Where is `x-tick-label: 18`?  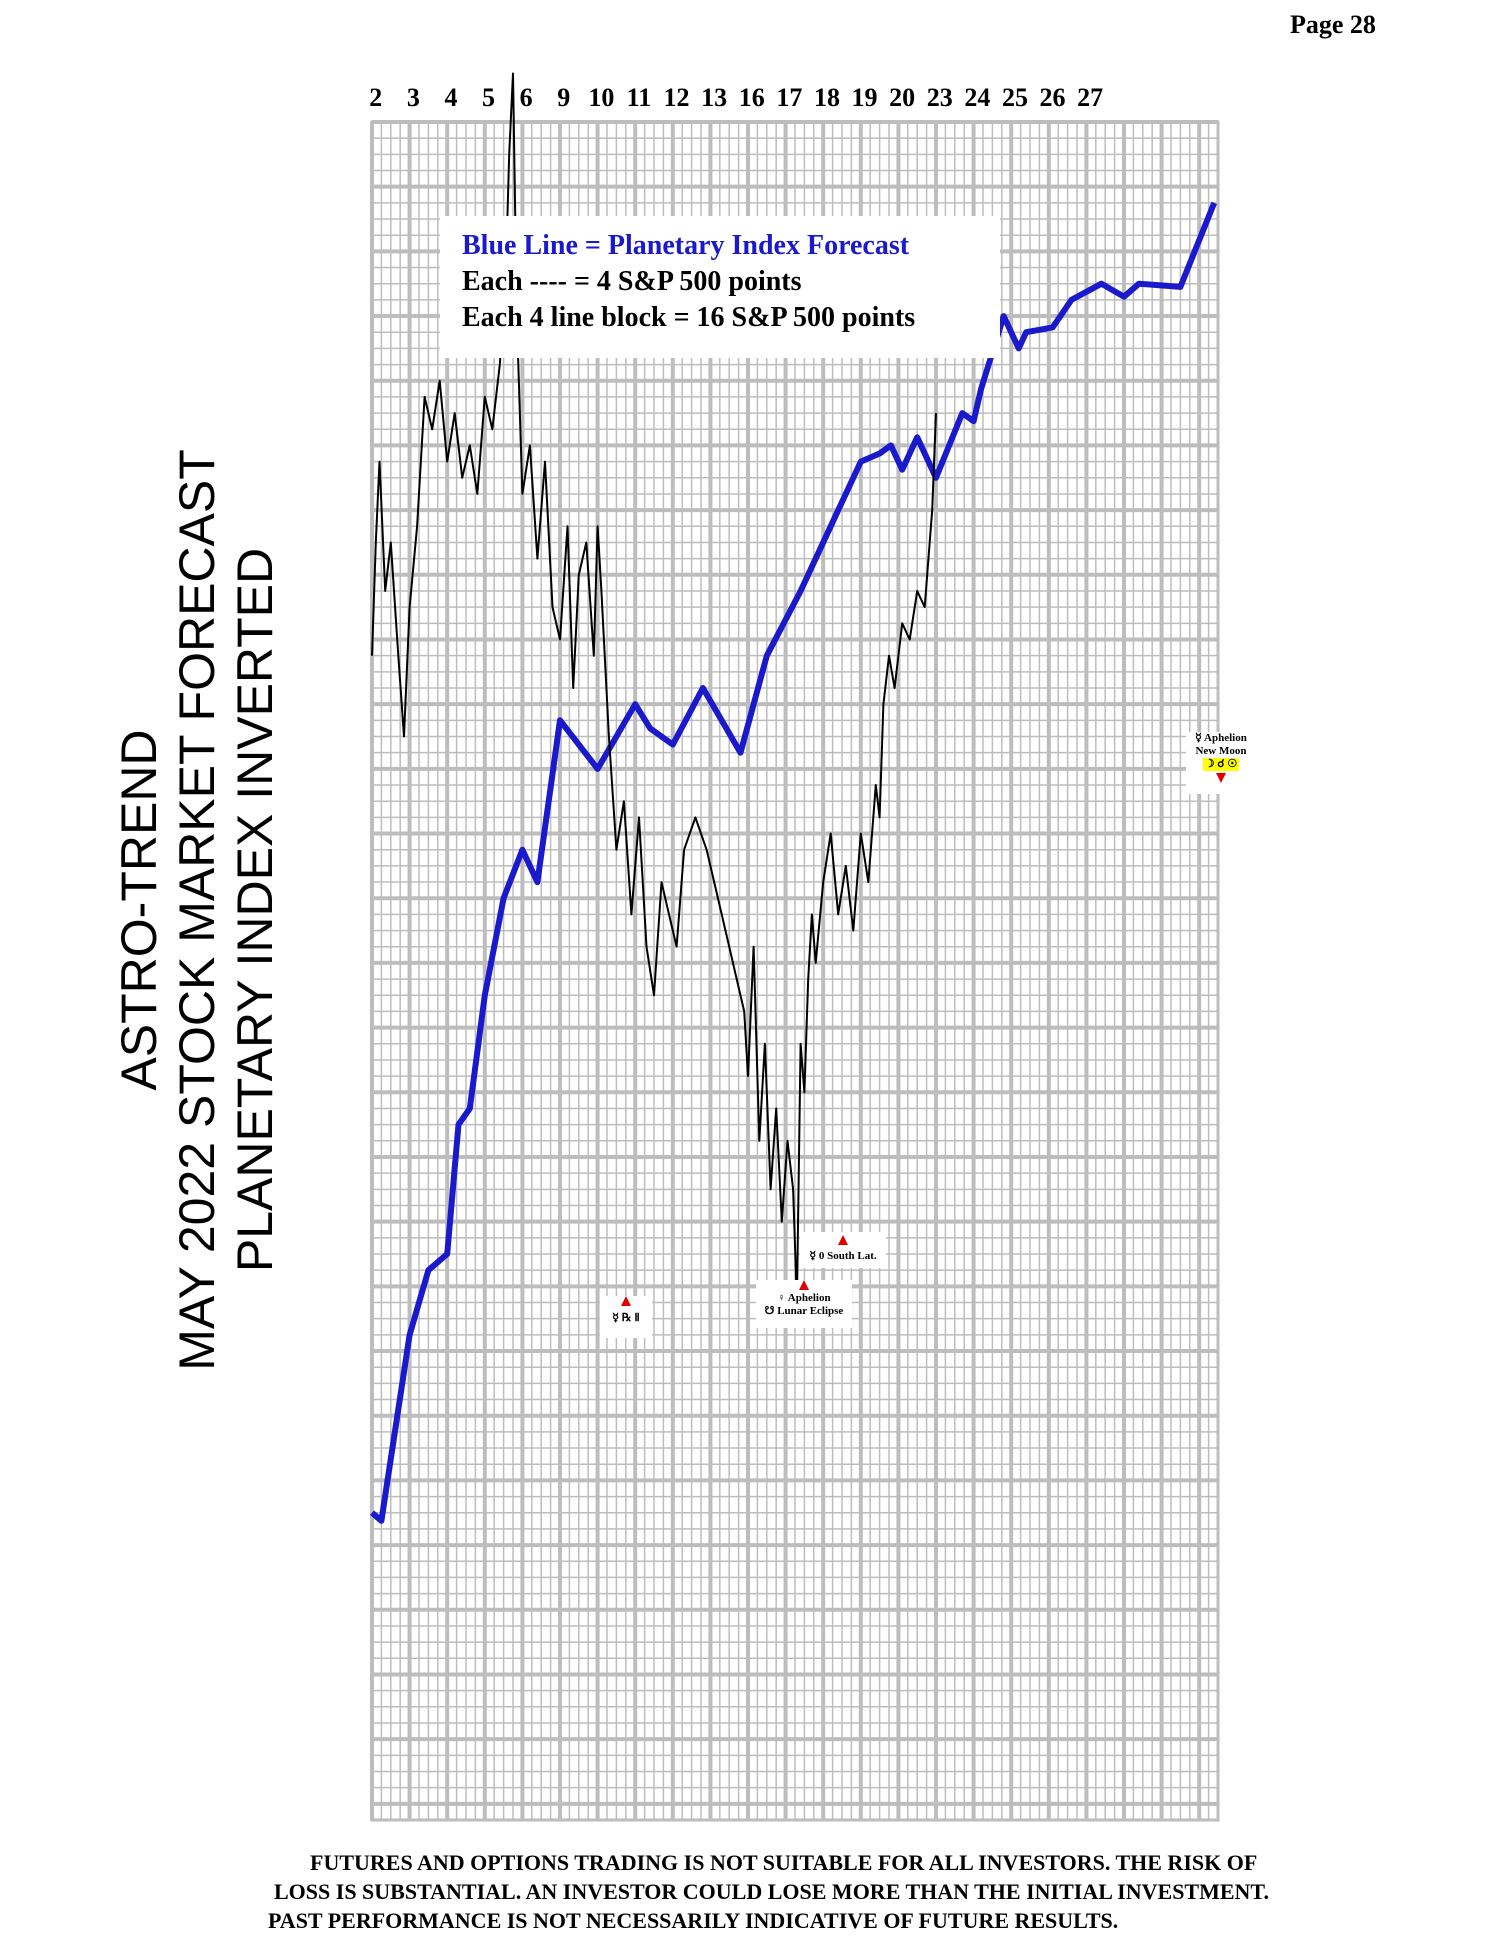
x-tick-label: 18 is located at coordinates (827, 97).